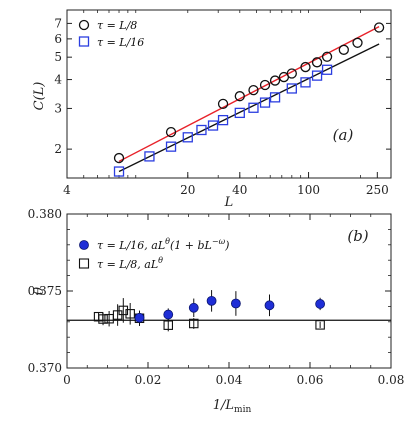  I want to click on legend-b-label-1-mid: (1 + bL, so click(191, 245).